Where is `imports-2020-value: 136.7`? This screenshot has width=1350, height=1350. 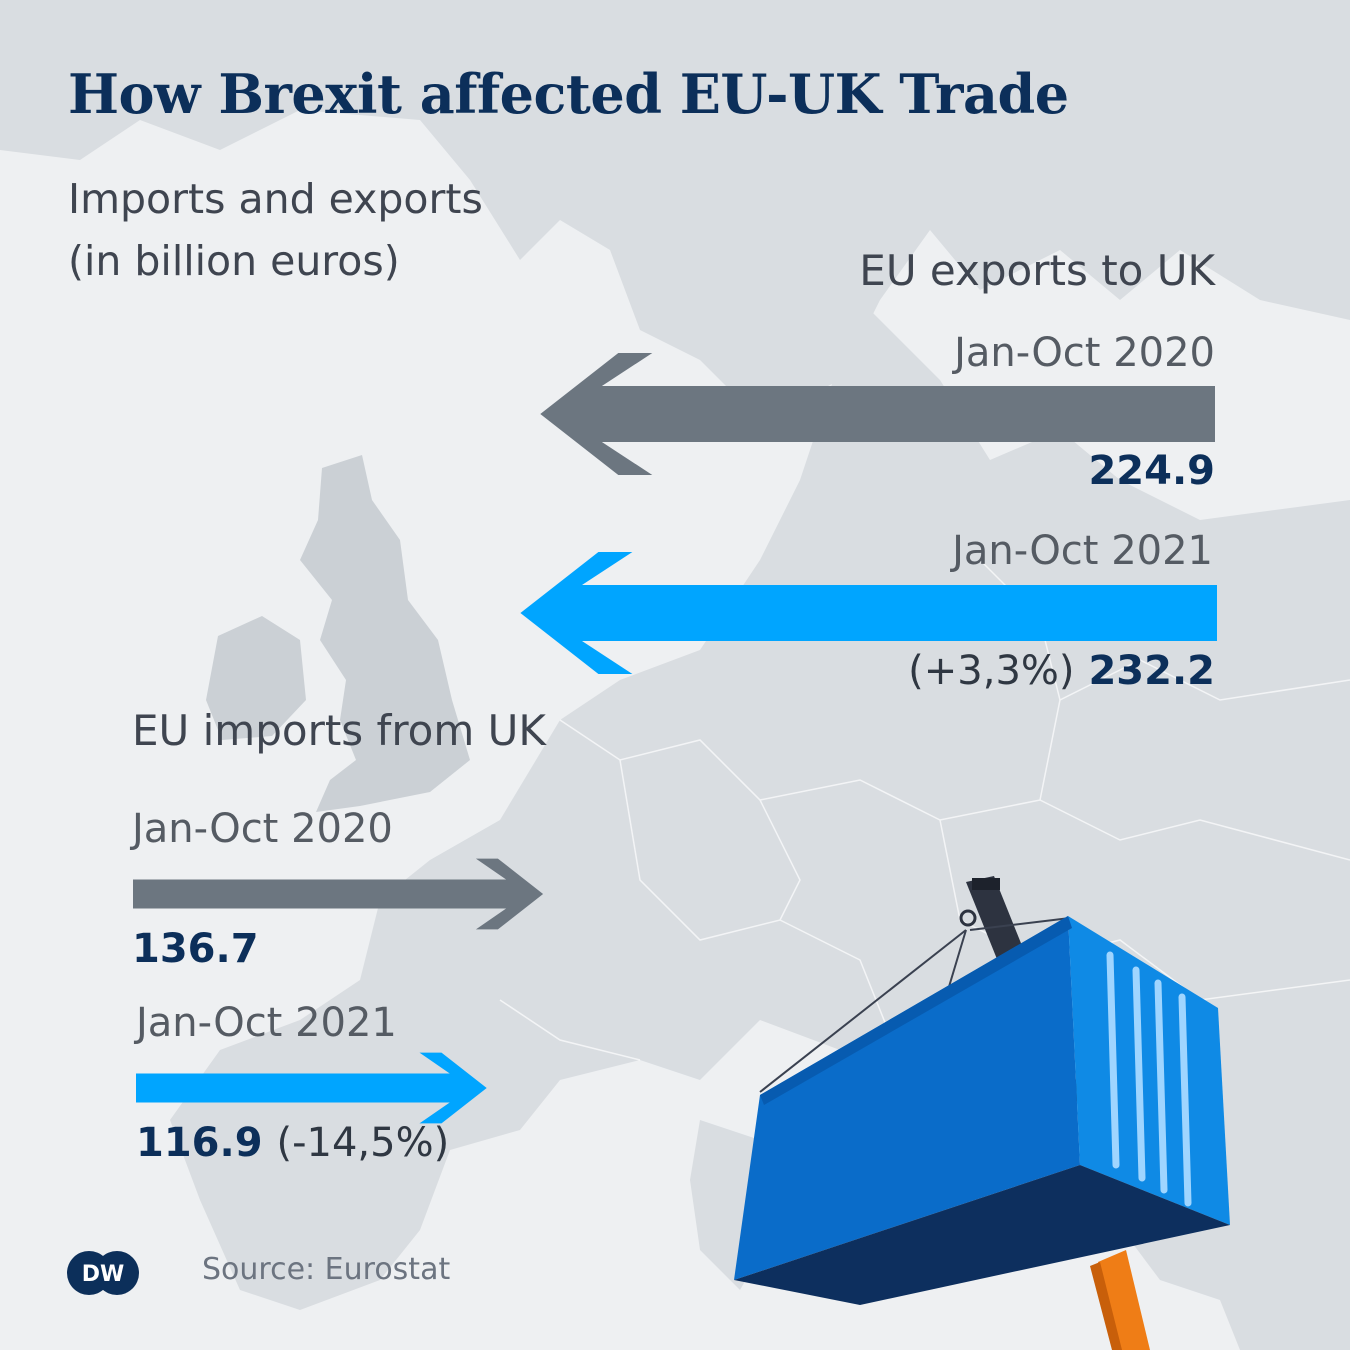 imports-2020-value: 136.7 is located at coordinates (195, 949).